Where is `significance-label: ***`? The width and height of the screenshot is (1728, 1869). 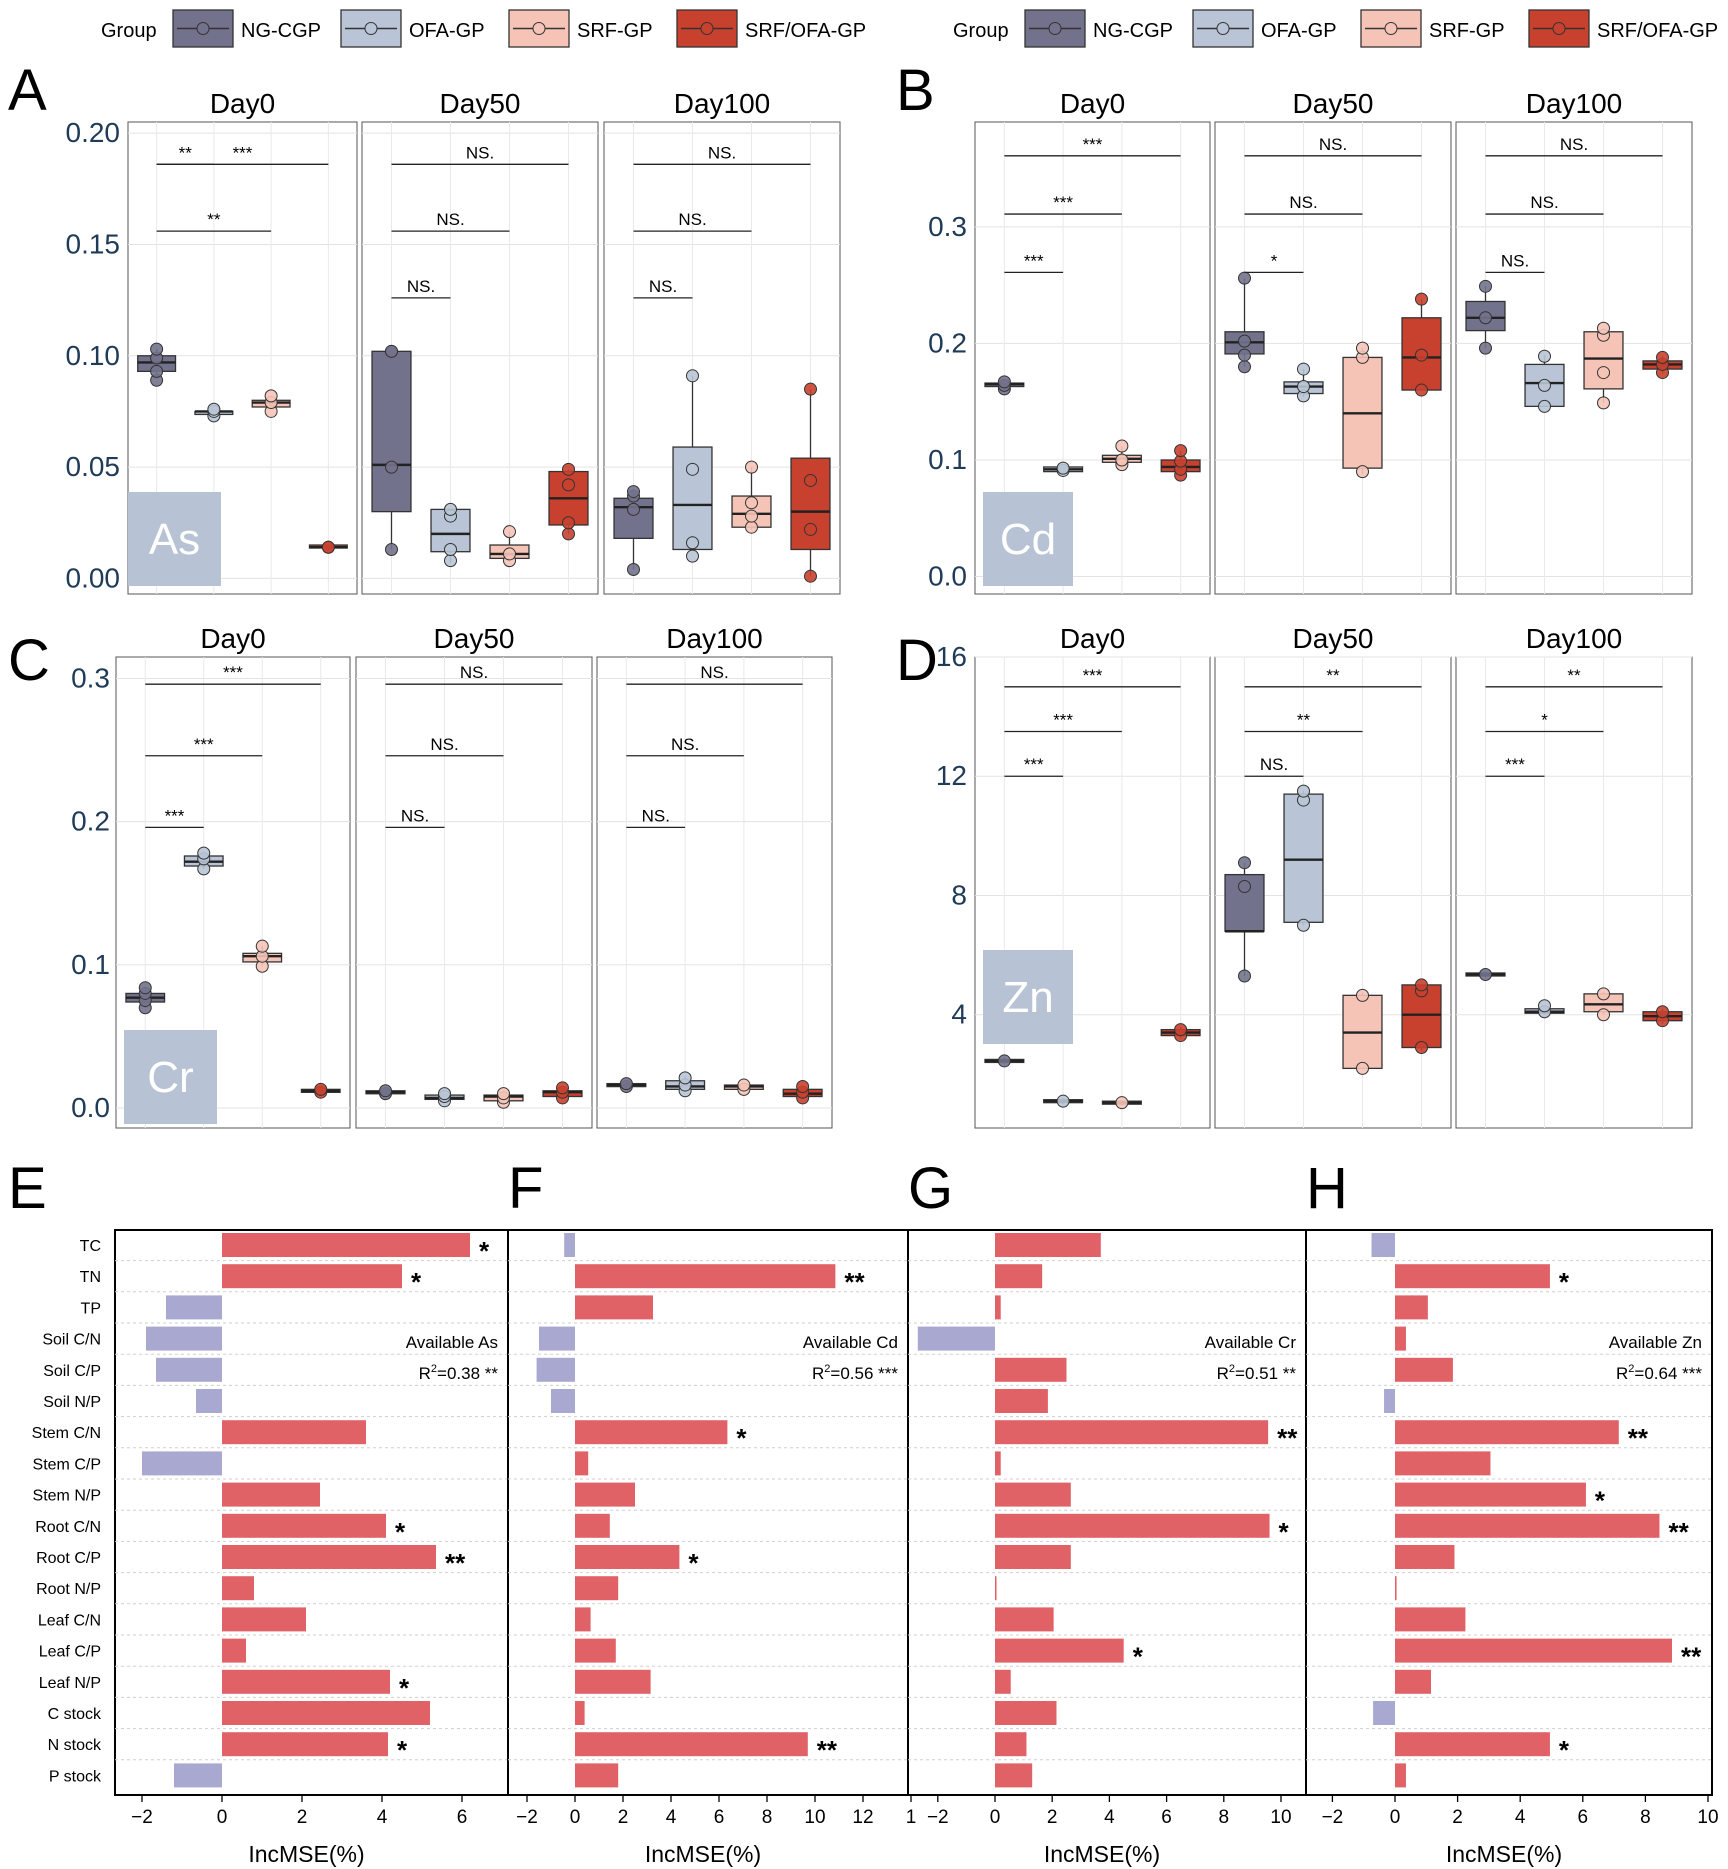
significance-label: *** is located at coordinates (1093, 675).